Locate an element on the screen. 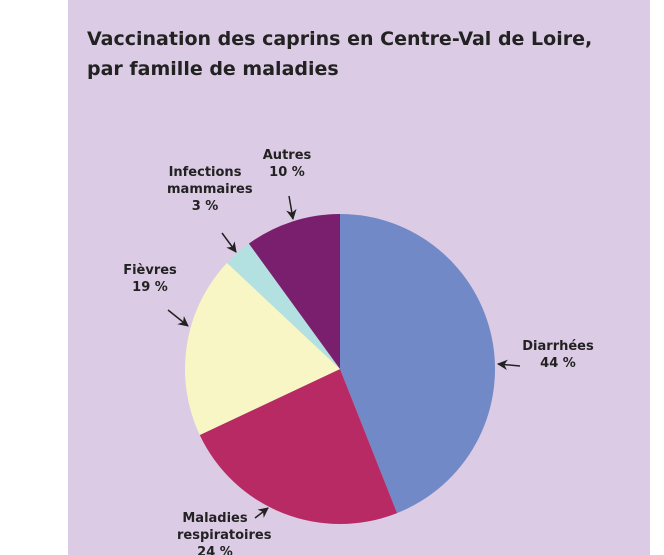 Image resolution: width=664 pixels, height=555 pixels. value-label: 10 % is located at coordinates (287, 172).